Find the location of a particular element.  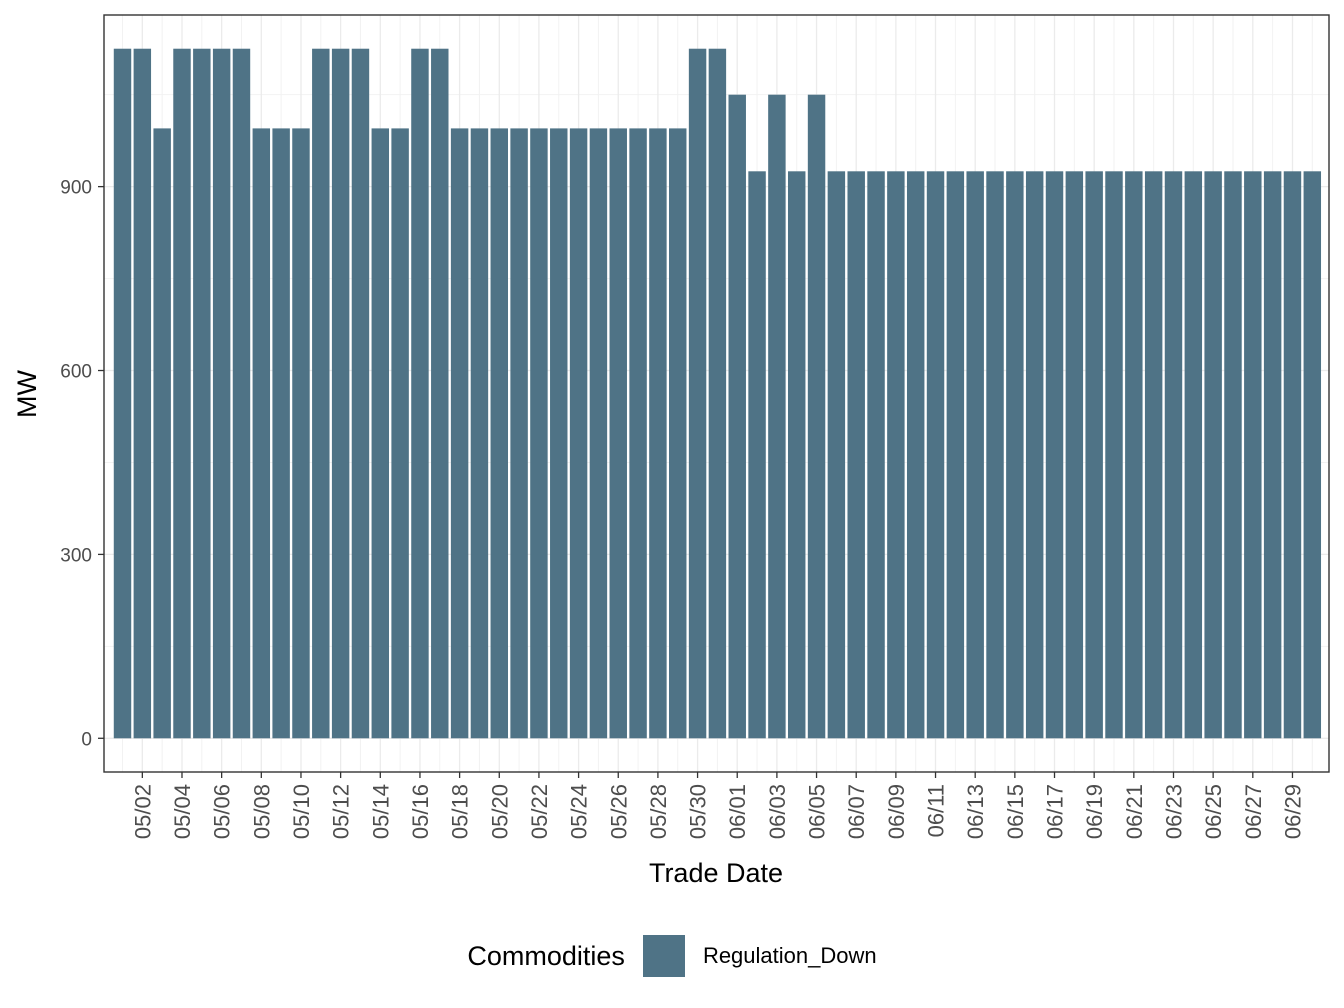

x-tick-label: 05/06 is located at coordinates (222, 811).